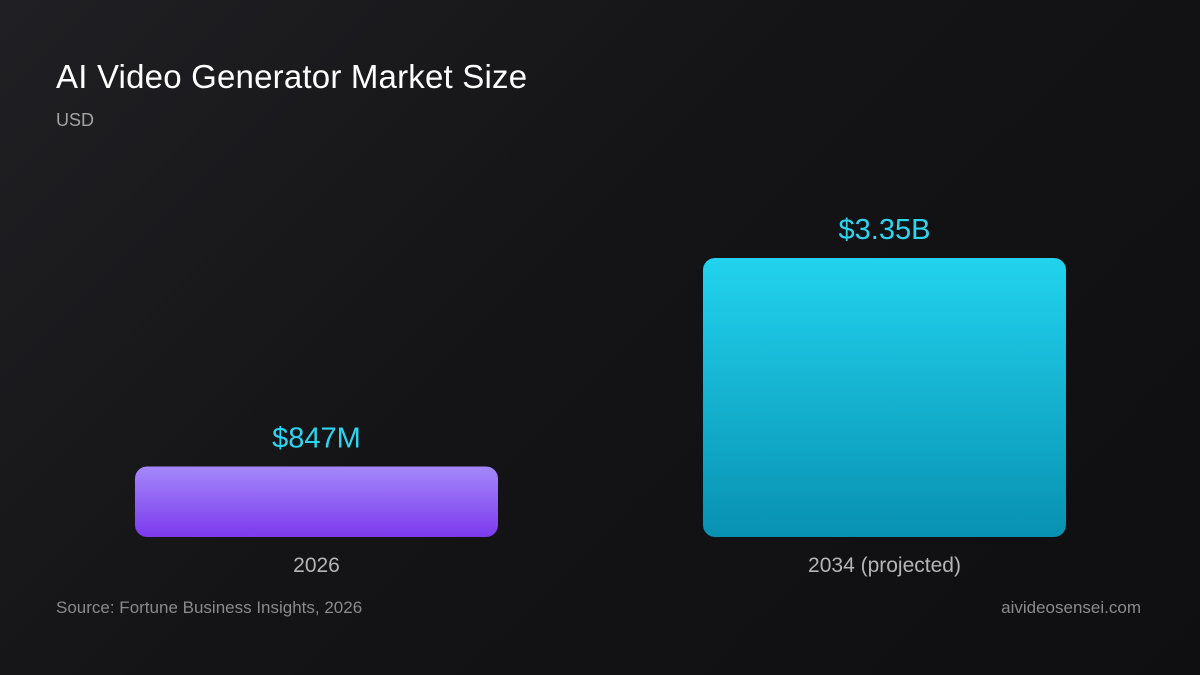 Image resolution: width=1200 pixels, height=675 pixels. What do you see at coordinates (316, 501) in the screenshot?
I see `bar-2026` at bounding box center [316, 501].